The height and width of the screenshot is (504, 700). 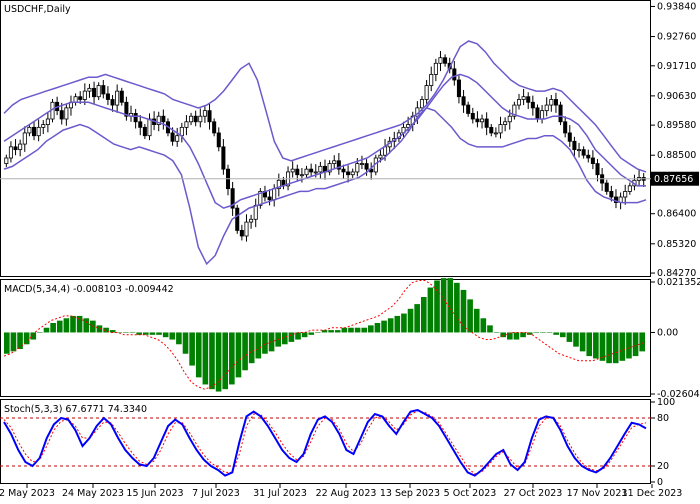 What do you see at coordinates (470, 493) in the screenshot?
I see `x-tick-label: 5 Oct 2023` at bounding box center [470, 493].